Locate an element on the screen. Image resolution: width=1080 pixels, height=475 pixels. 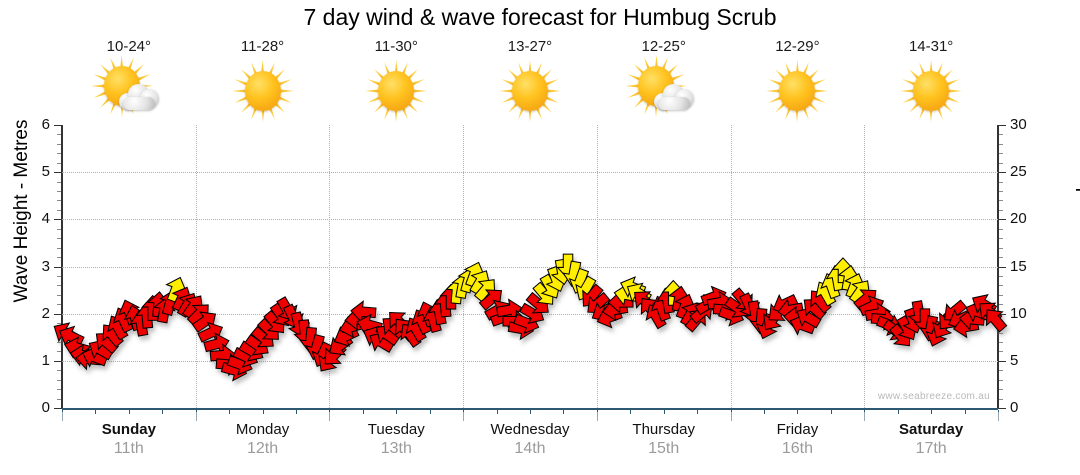
day-header-tuesday: 11-30° is located at coordinates (396, 83).